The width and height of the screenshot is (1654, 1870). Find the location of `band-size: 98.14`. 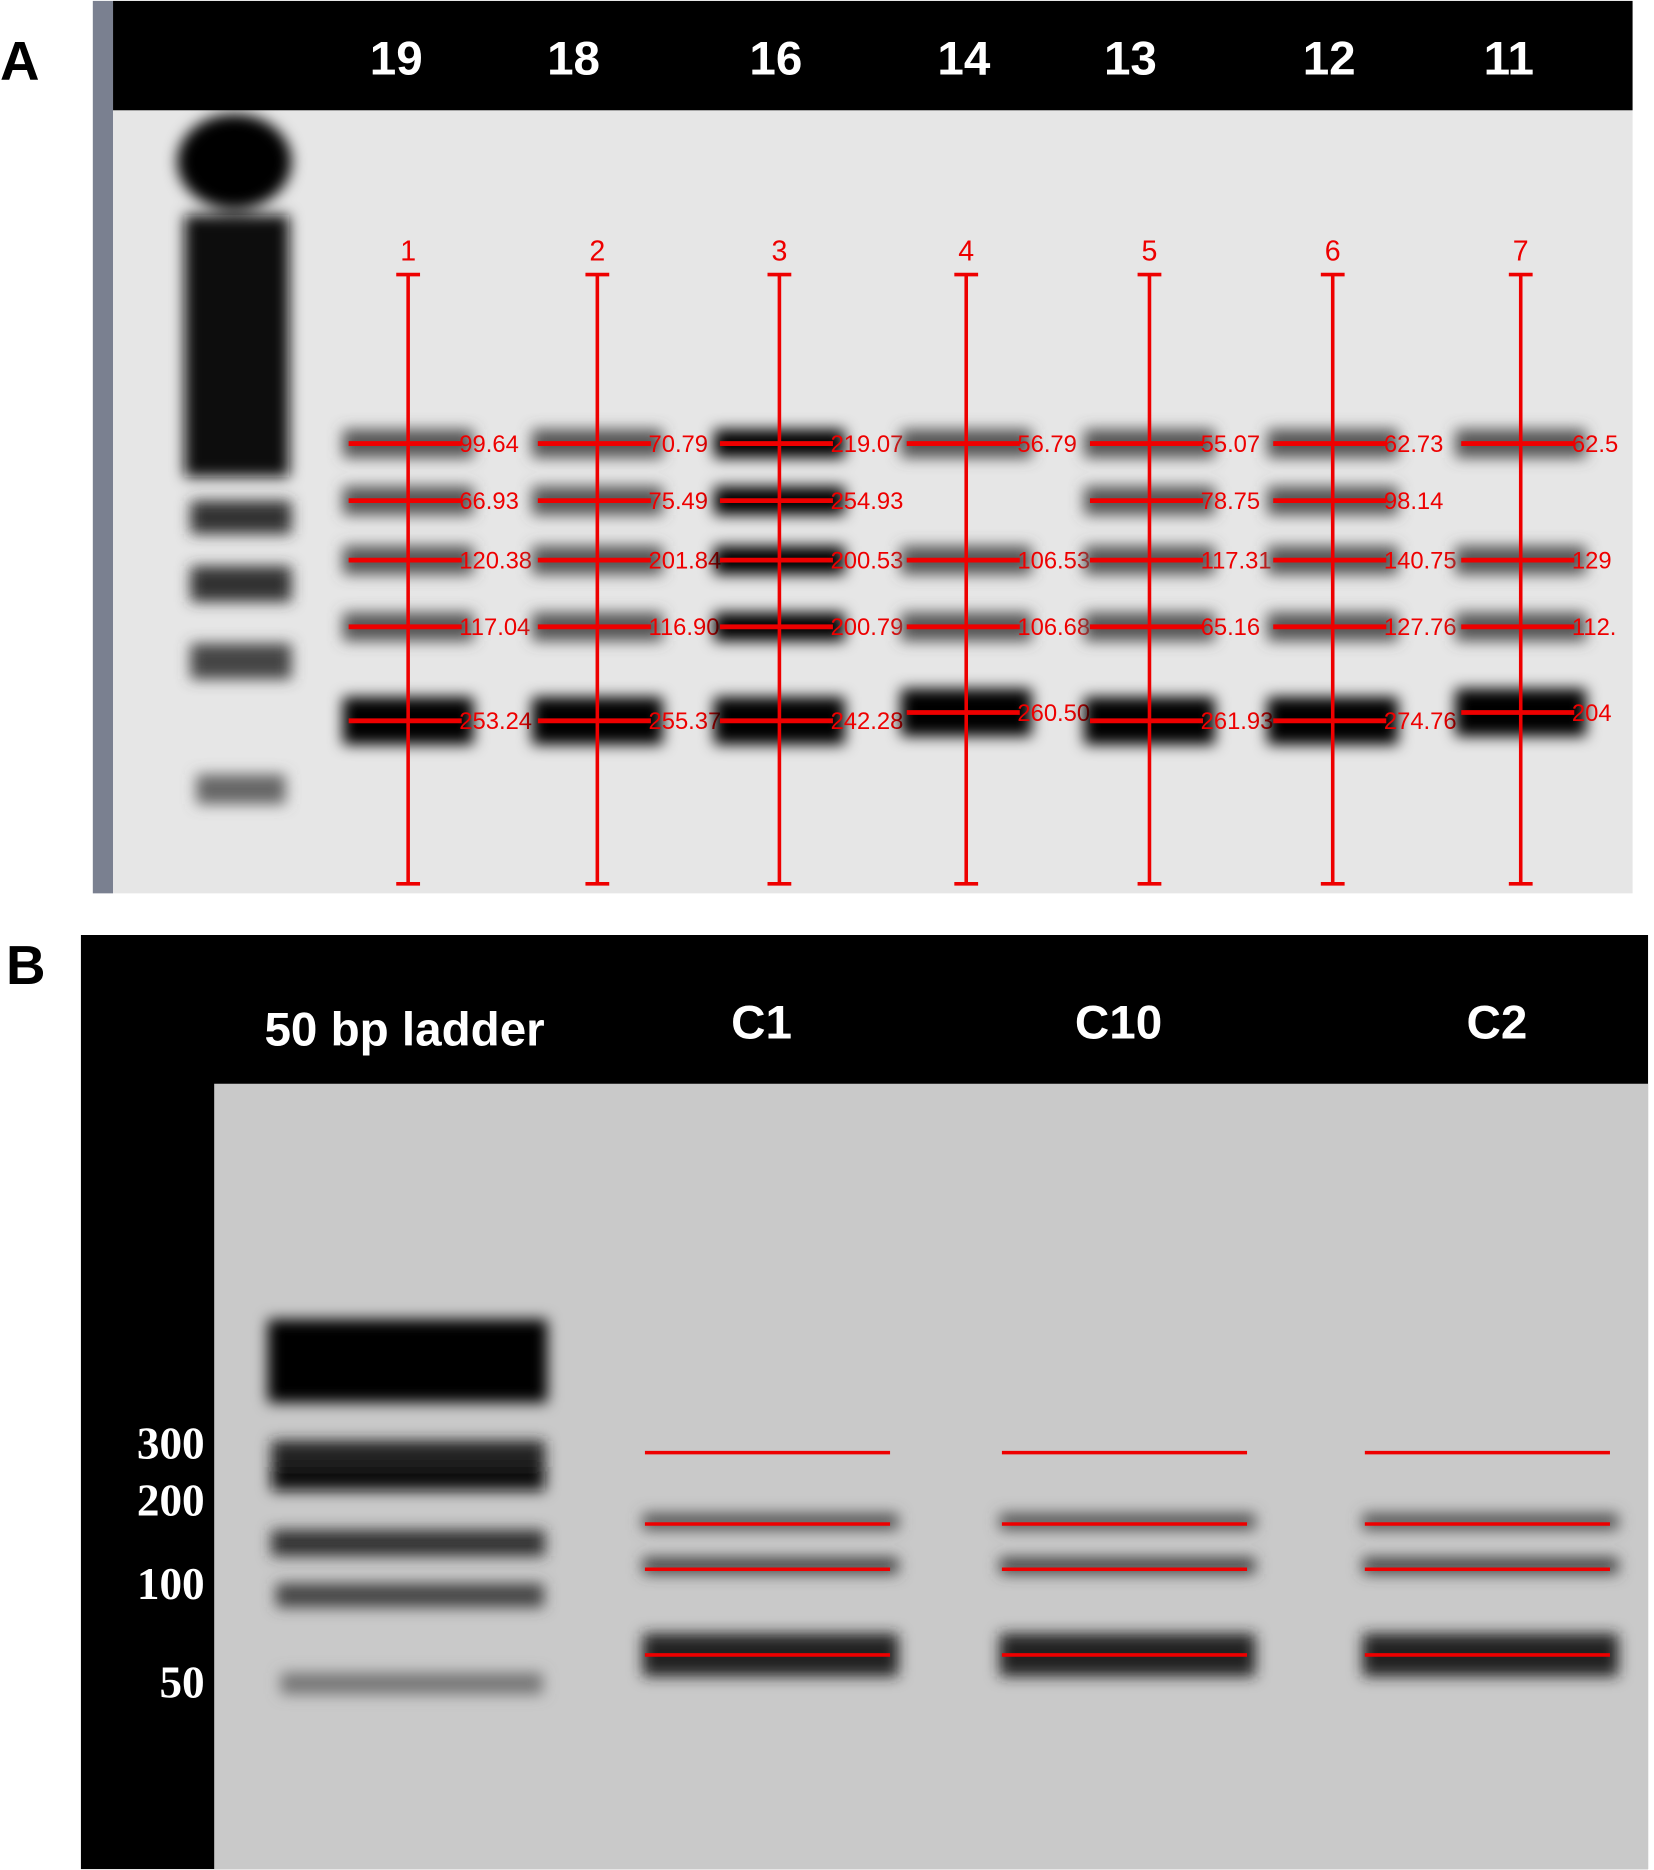

band-size: 98.14 is located at coordinates (1414, 501).